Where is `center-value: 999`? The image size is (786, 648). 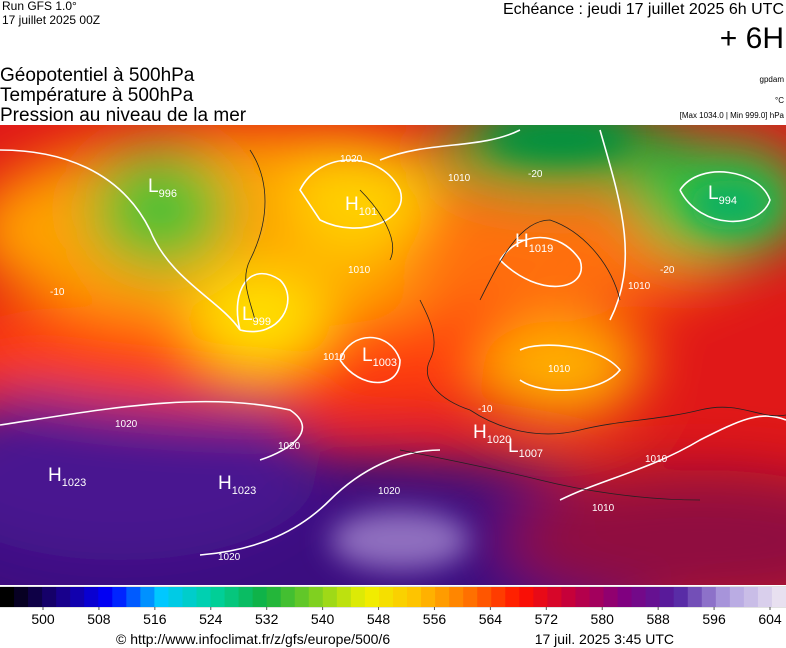 center-value: 999 is located at coordinates (262, 322).